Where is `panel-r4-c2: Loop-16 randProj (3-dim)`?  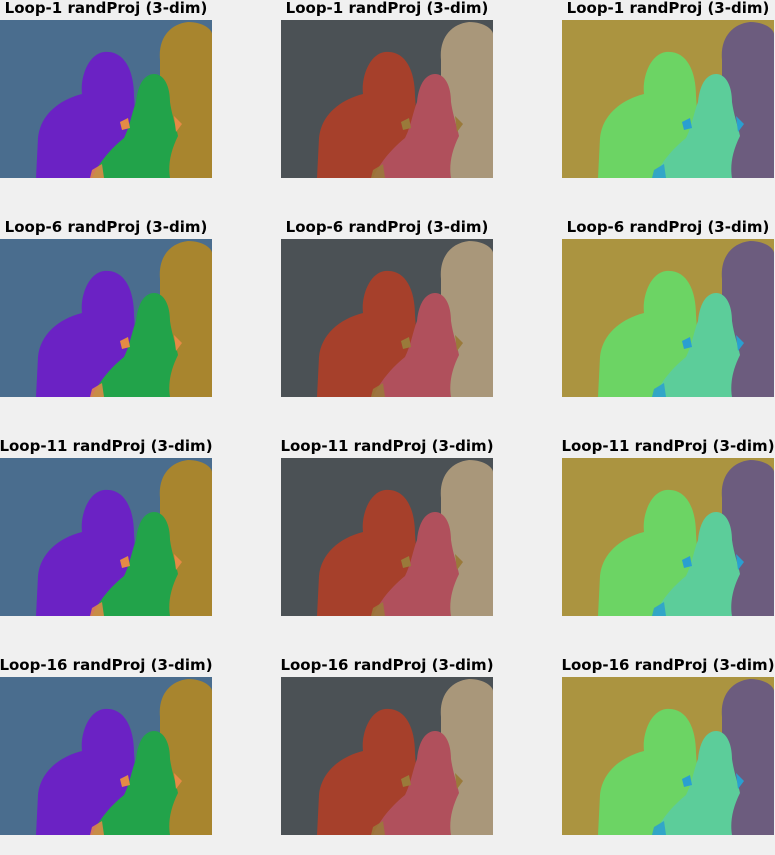 panel-r4-c2: Loop-16 randProj (3-dim) is located at coordinates (387, 756).